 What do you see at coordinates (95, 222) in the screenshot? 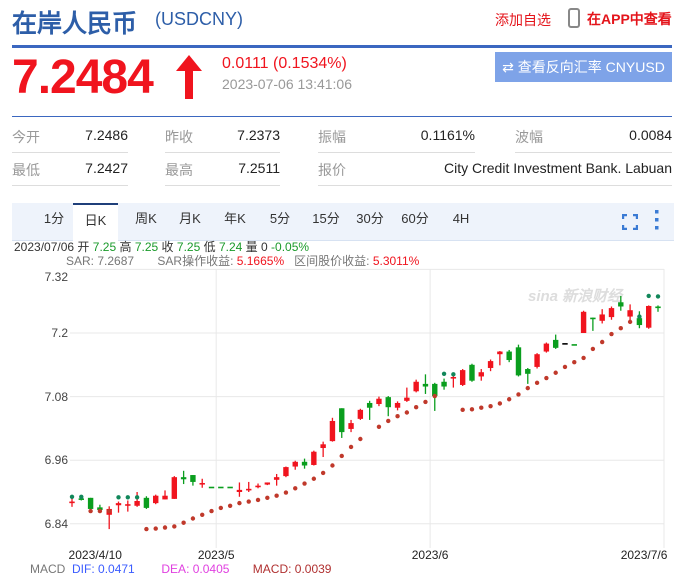
I see `tab-日K: 日K` at bounding box center [95, 222].